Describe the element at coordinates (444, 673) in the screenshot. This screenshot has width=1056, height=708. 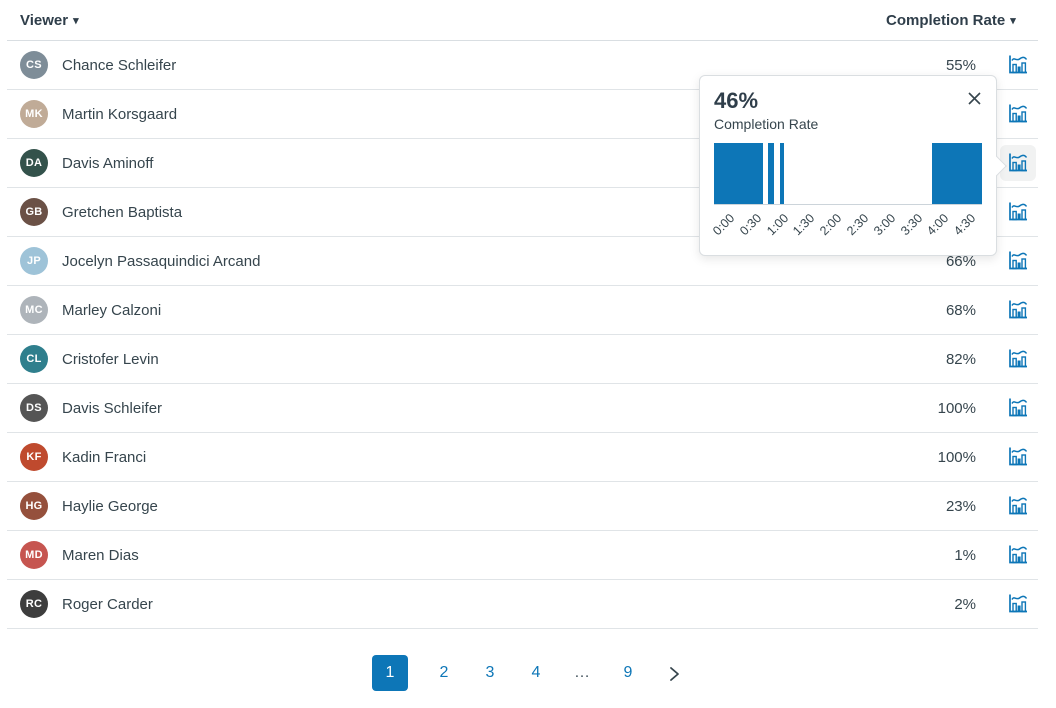
I see `pagination-page-2: 2` at that location.